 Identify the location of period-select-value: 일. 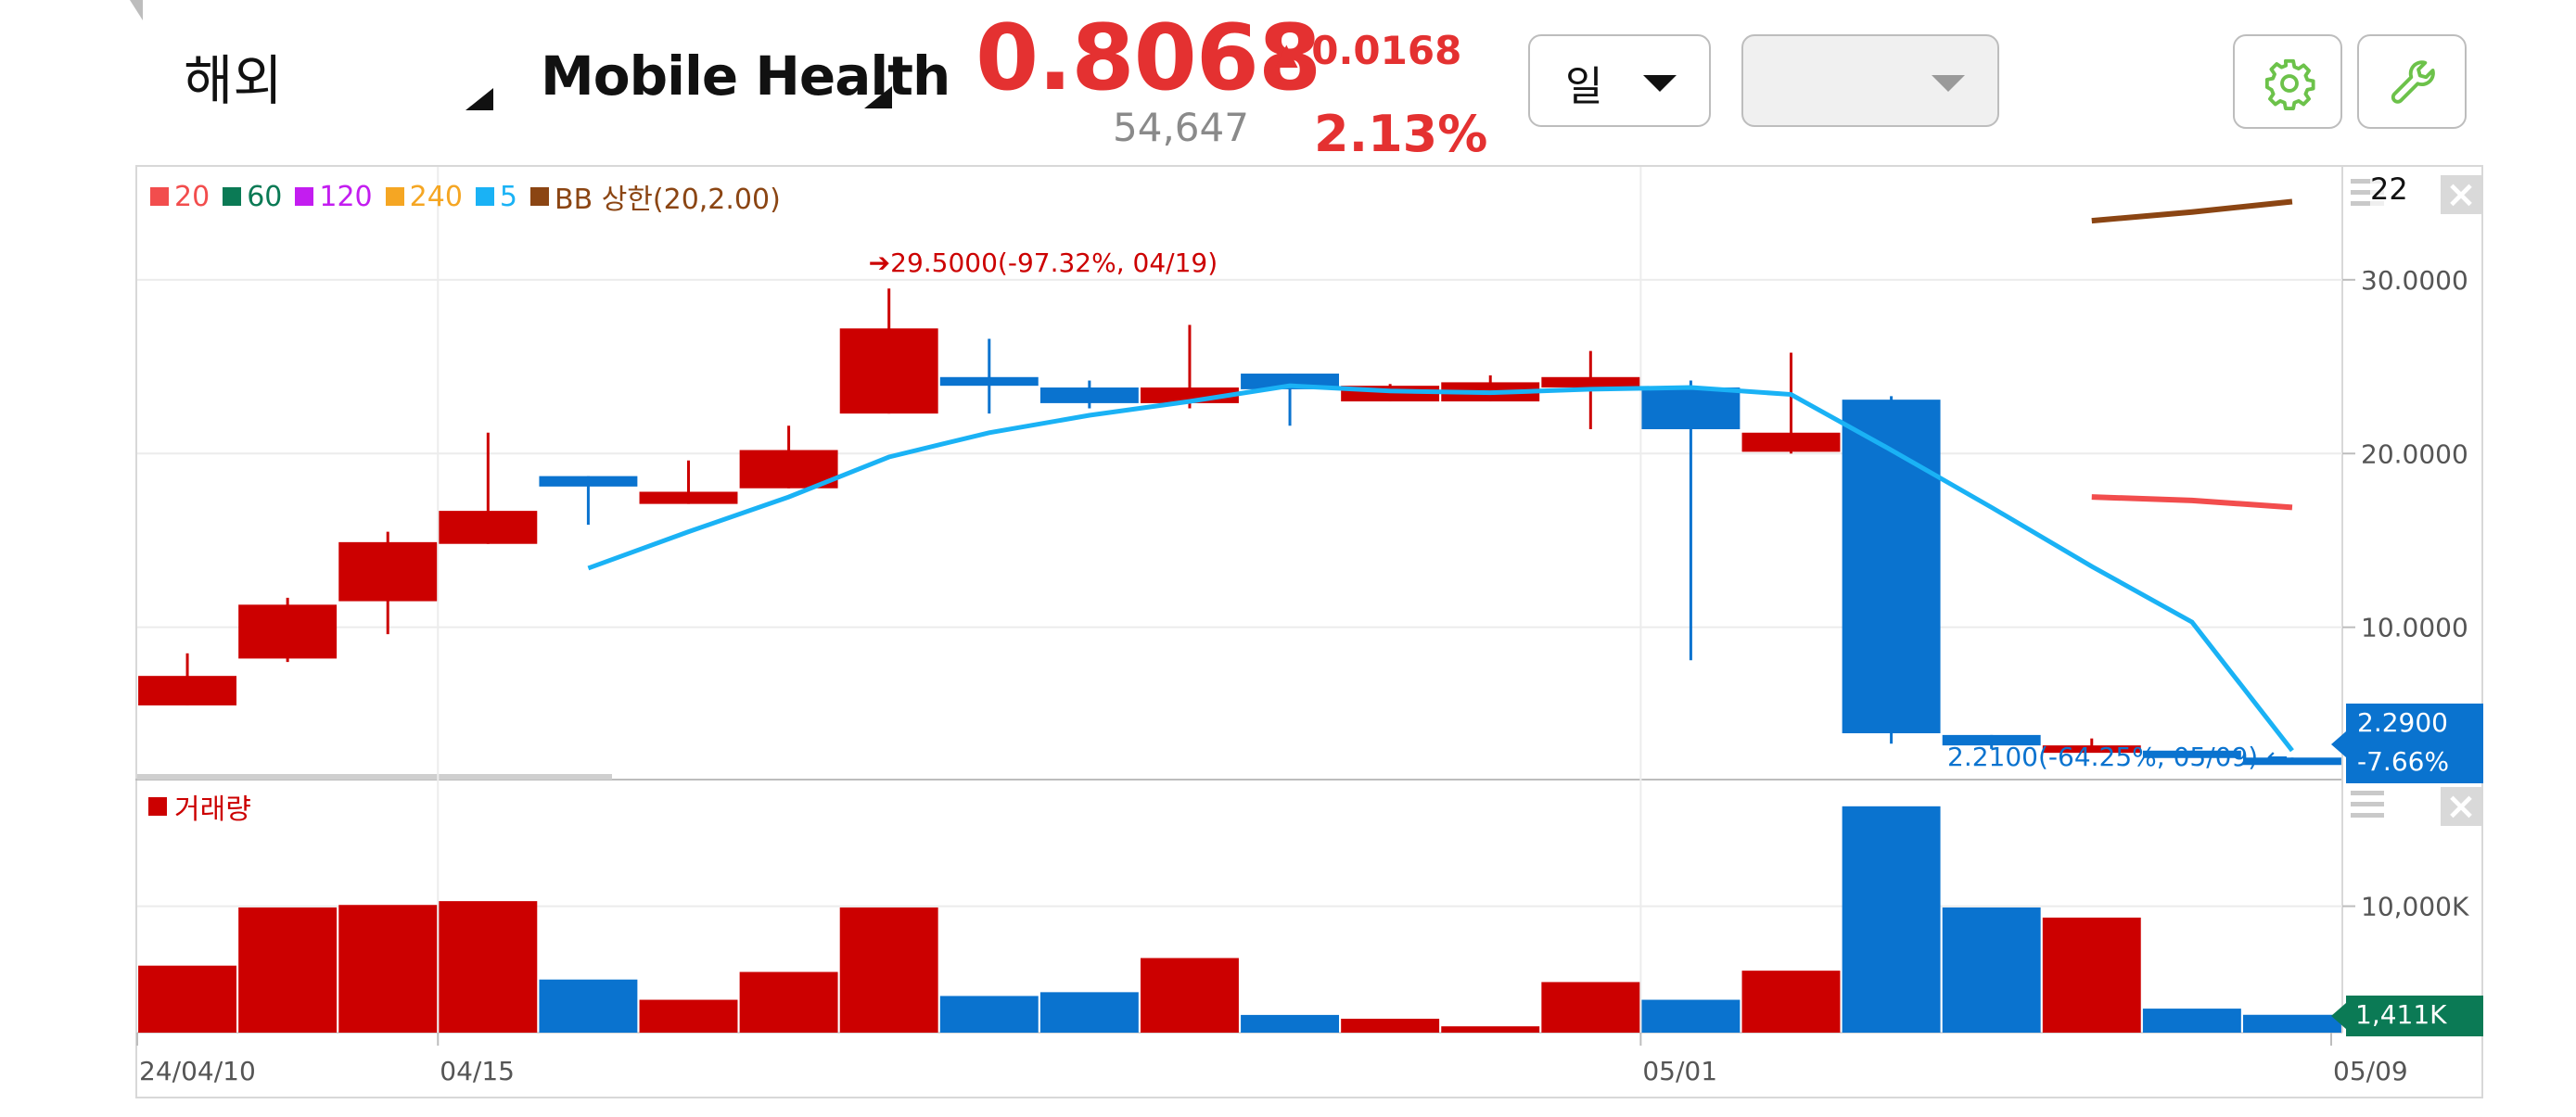
(1584, 87).